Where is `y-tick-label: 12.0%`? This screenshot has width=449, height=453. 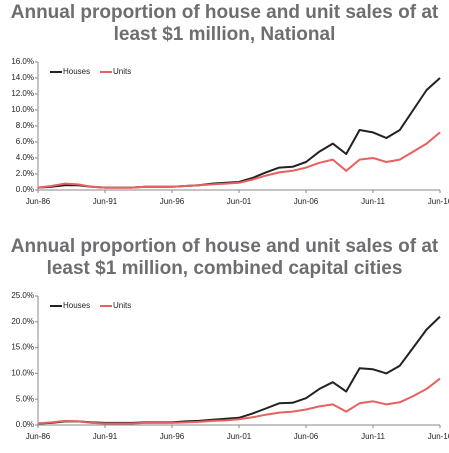 y-tick-label: 12.0% is located at coordinates (22, 93).